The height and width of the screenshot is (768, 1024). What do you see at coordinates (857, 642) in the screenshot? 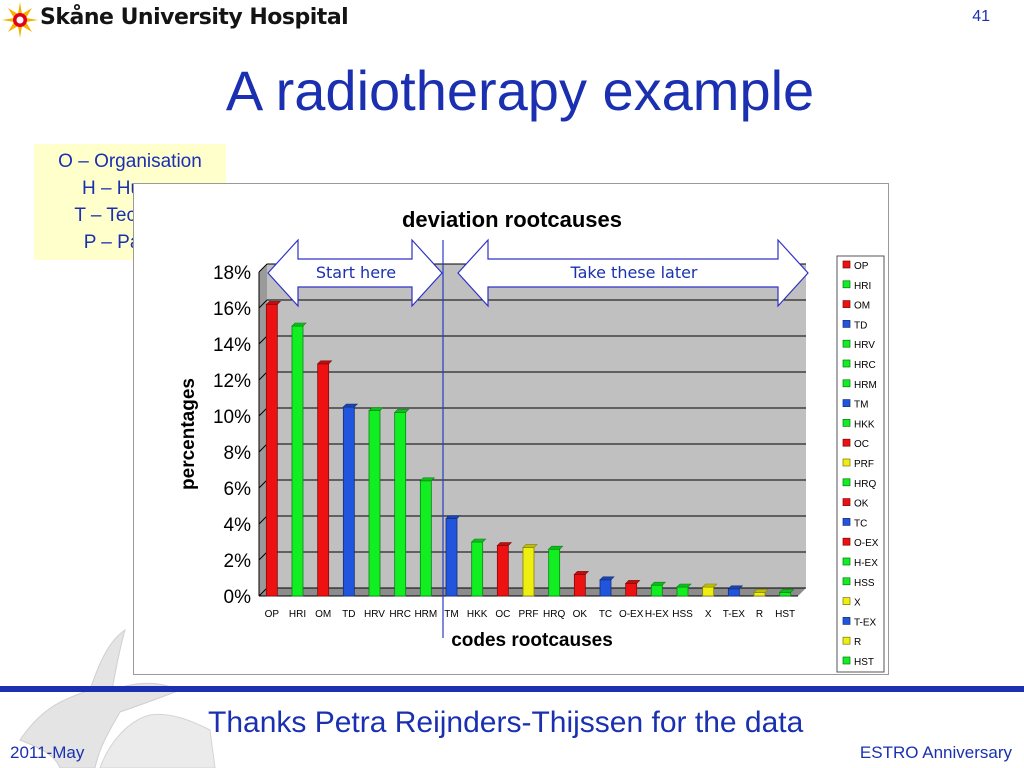
I see `legend-label: R` at bounding box center [857, 642].